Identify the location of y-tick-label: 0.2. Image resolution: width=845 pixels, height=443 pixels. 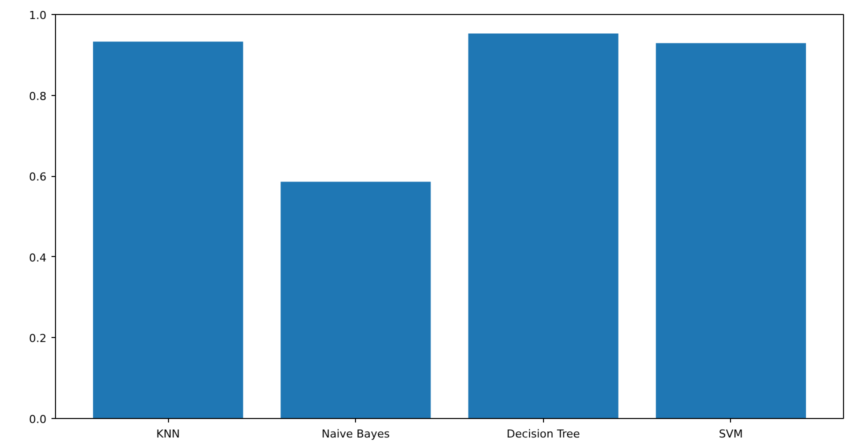
(38, 339).